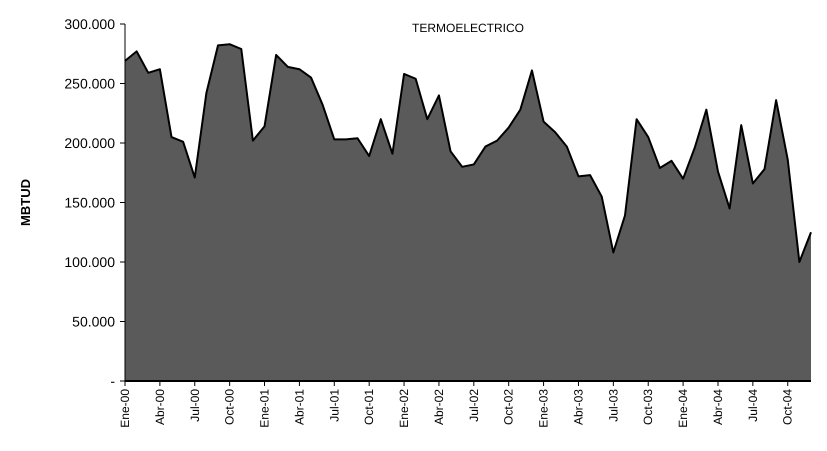 Image resolution: width=827 pixels, height=451 pixels. What do you see at coordinates (369, 407) in the screenshot?
I see `x-tick-label: Oct-01` at bounding box center [369, 407].